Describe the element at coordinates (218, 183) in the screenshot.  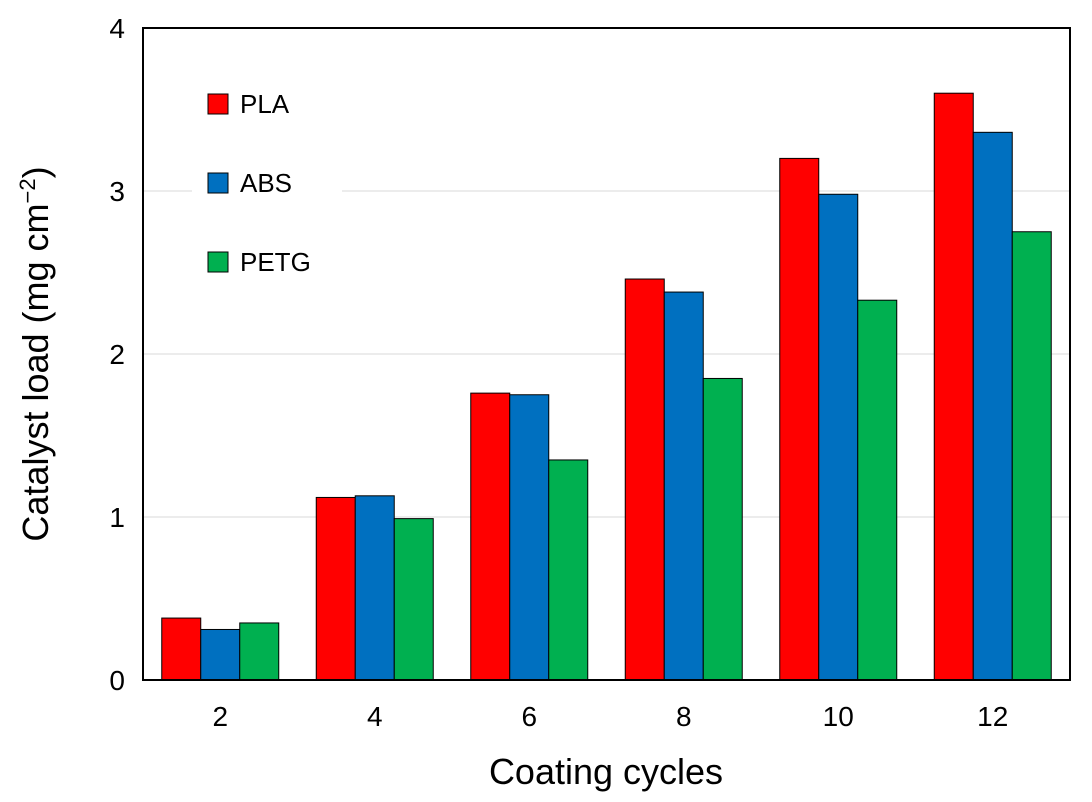
I see `legend-swatch-abs` at that location.